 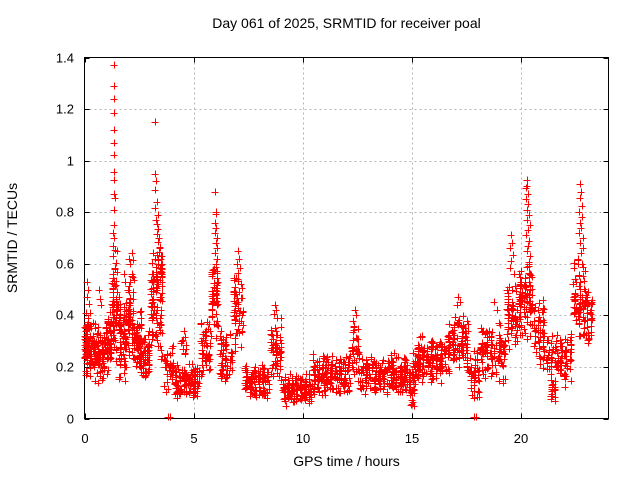 What do you see at coordinates (65, 264) in the screenshot?
I see `y-tick-label: 0.6` at bounding box center [65, 264].